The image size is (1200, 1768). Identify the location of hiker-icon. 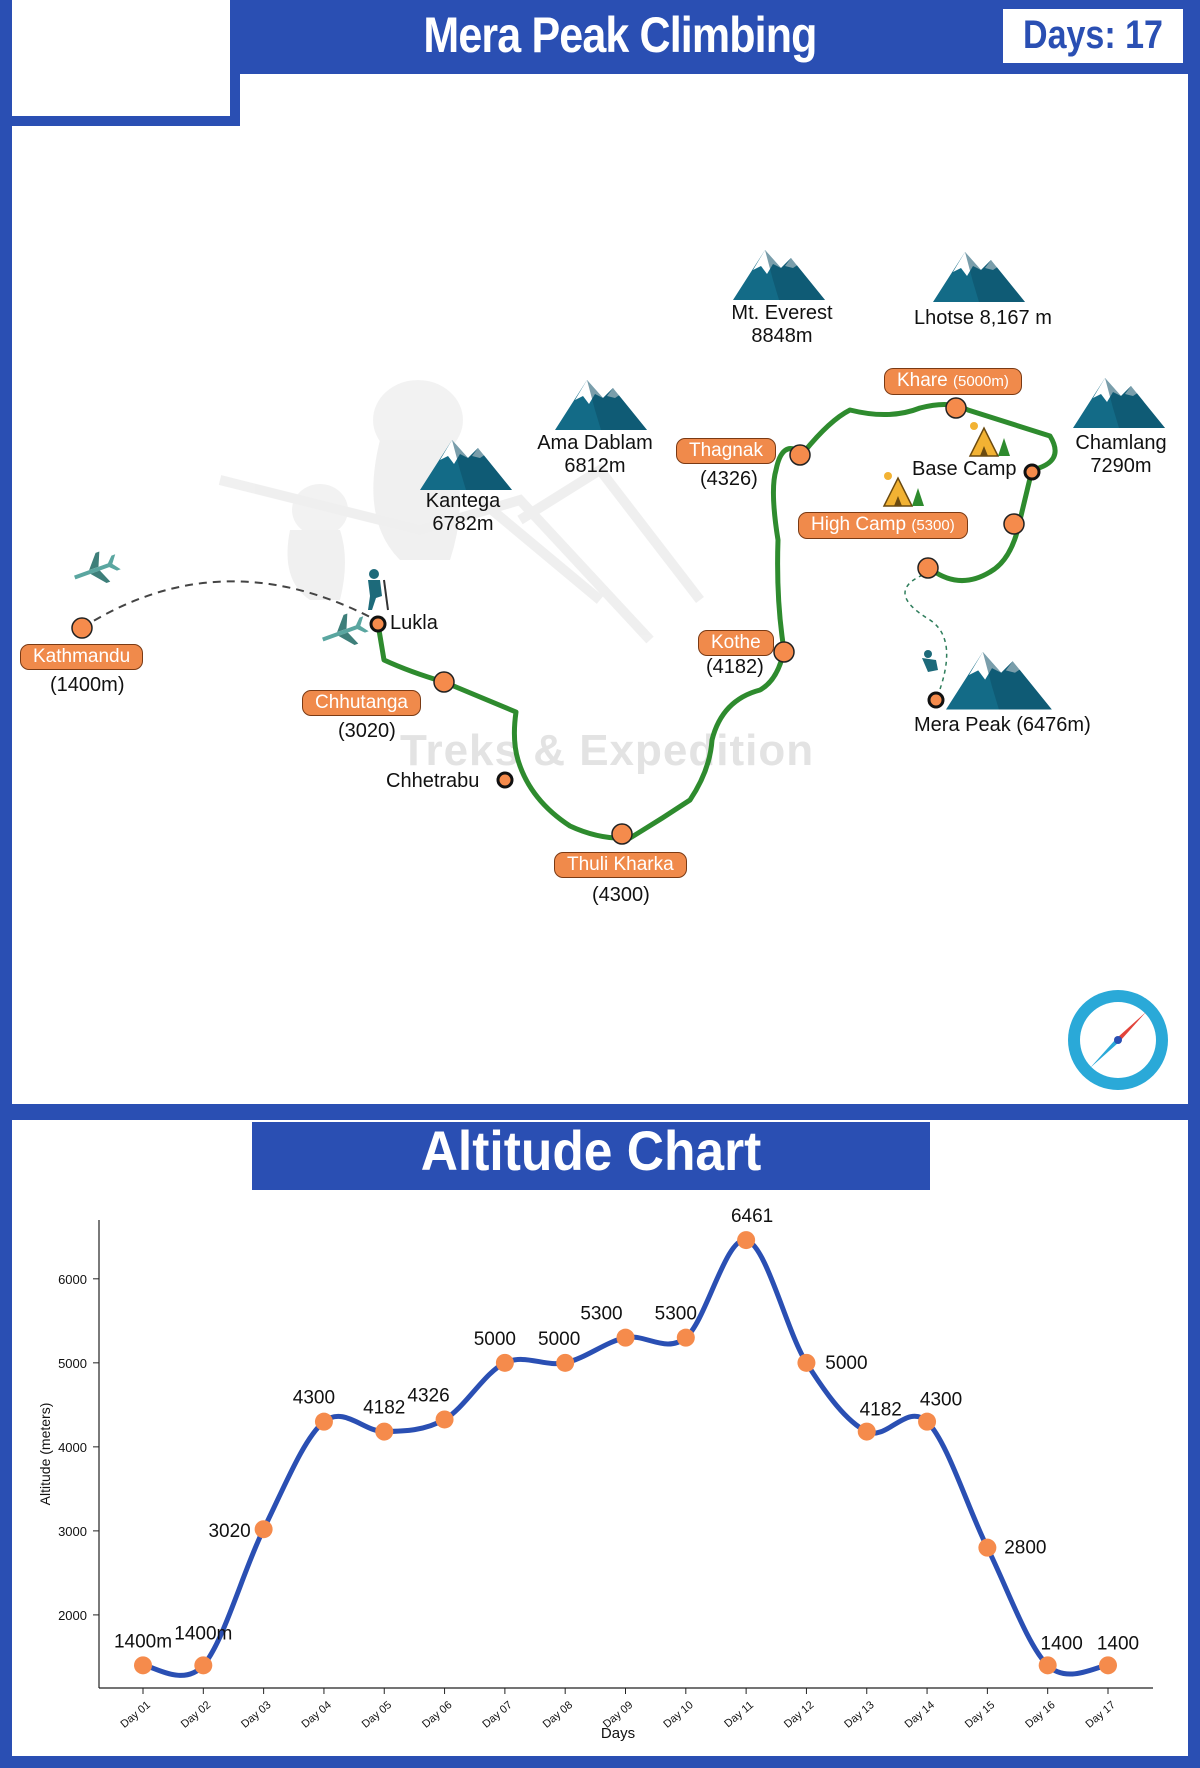
(378, 590).